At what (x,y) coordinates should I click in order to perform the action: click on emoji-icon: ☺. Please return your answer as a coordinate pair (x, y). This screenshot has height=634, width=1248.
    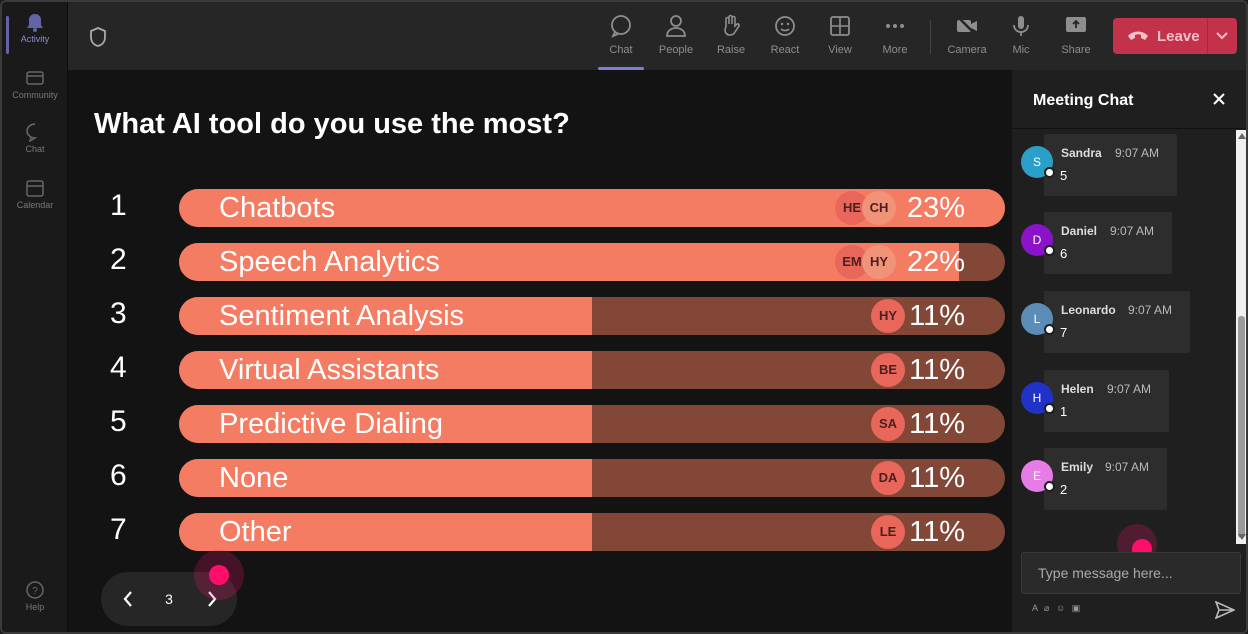
    Looking at the image, I should click on (1061, 608).